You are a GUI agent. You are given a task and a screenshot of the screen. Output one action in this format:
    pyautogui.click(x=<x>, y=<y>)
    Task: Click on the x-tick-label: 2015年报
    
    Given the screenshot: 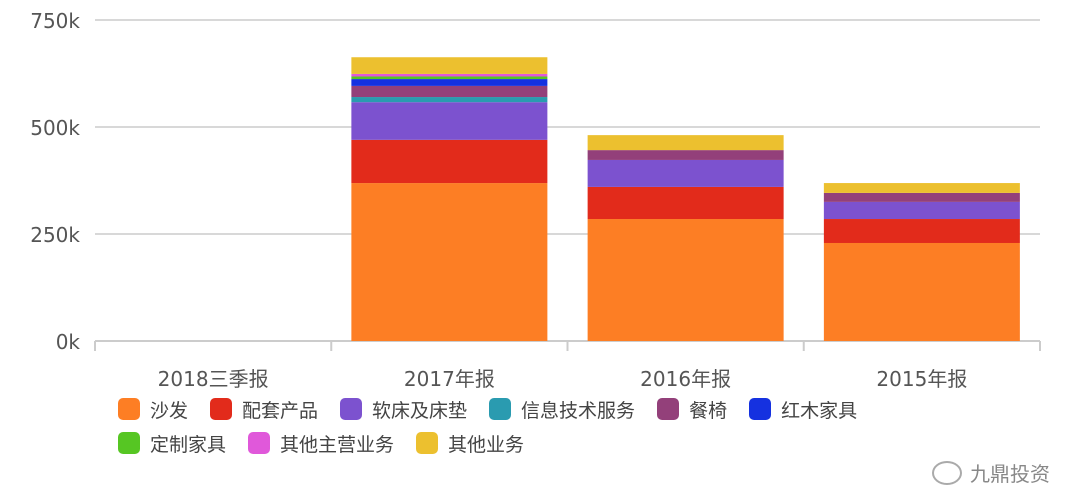 What is the action you would take?
    pyautogui.click(x=921, y=379)
    